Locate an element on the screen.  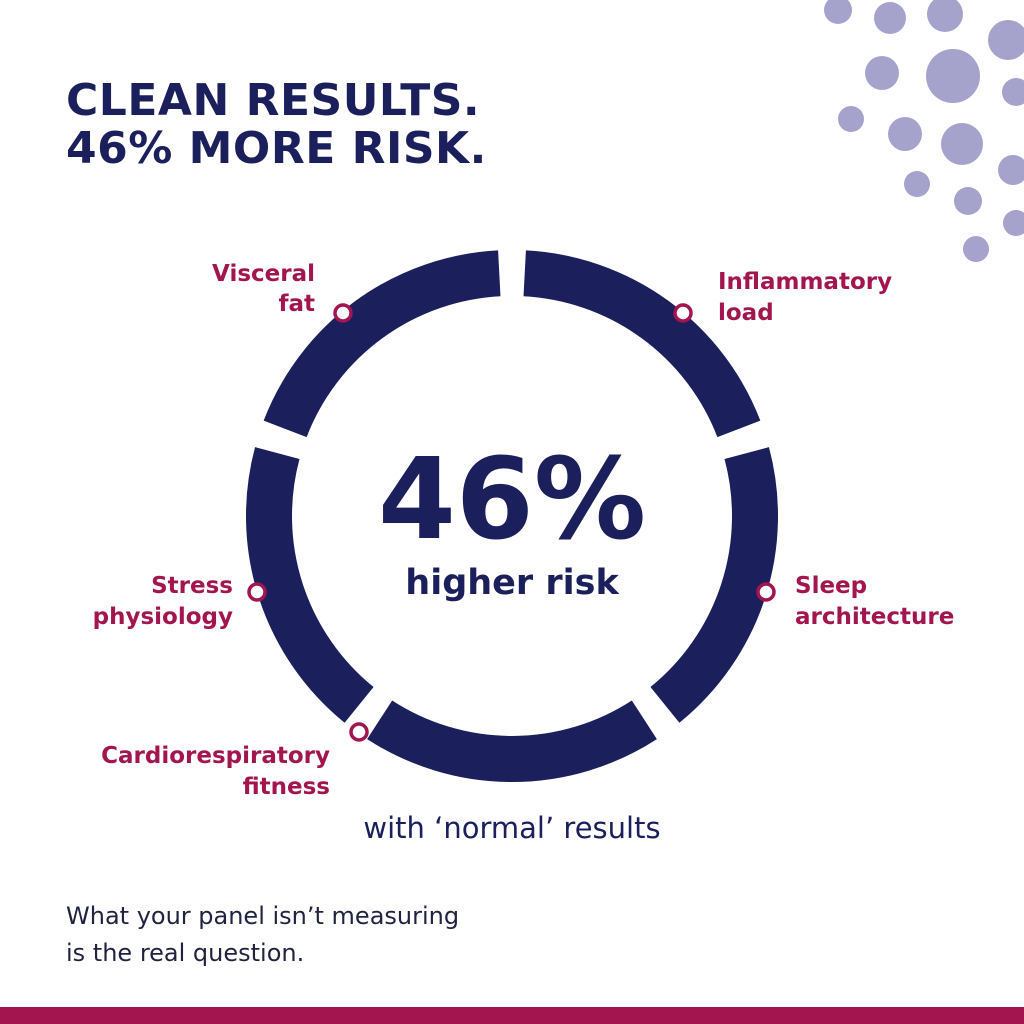
factor-label: load is located at coordinates (746, 313).